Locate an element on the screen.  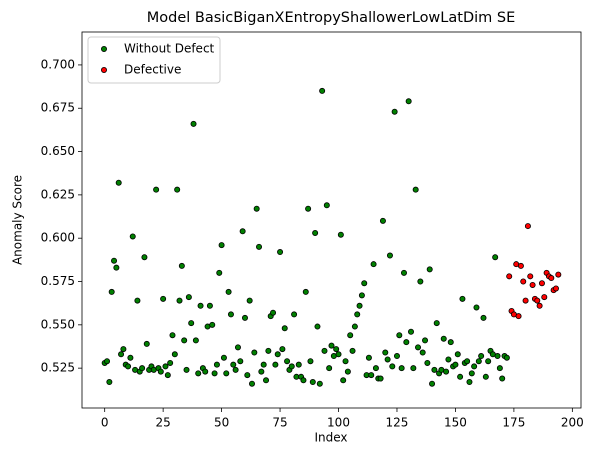
x-tick-label: 175 is located at coordinates (513, 423).